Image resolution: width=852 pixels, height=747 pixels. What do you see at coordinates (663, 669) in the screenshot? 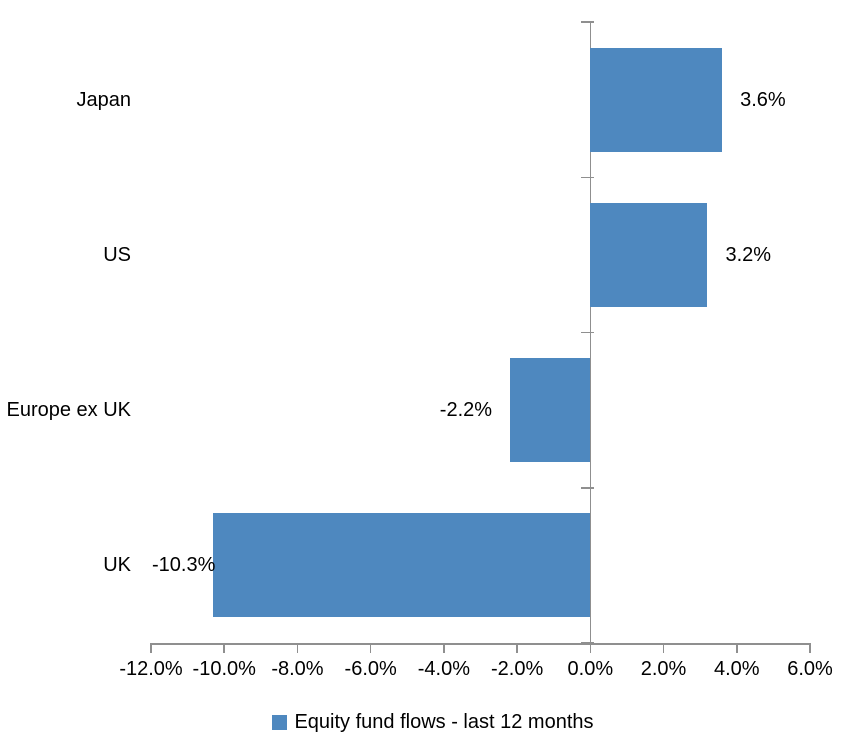
I see `x-tick-label: 2.0%` at bounding box center [663, 669].